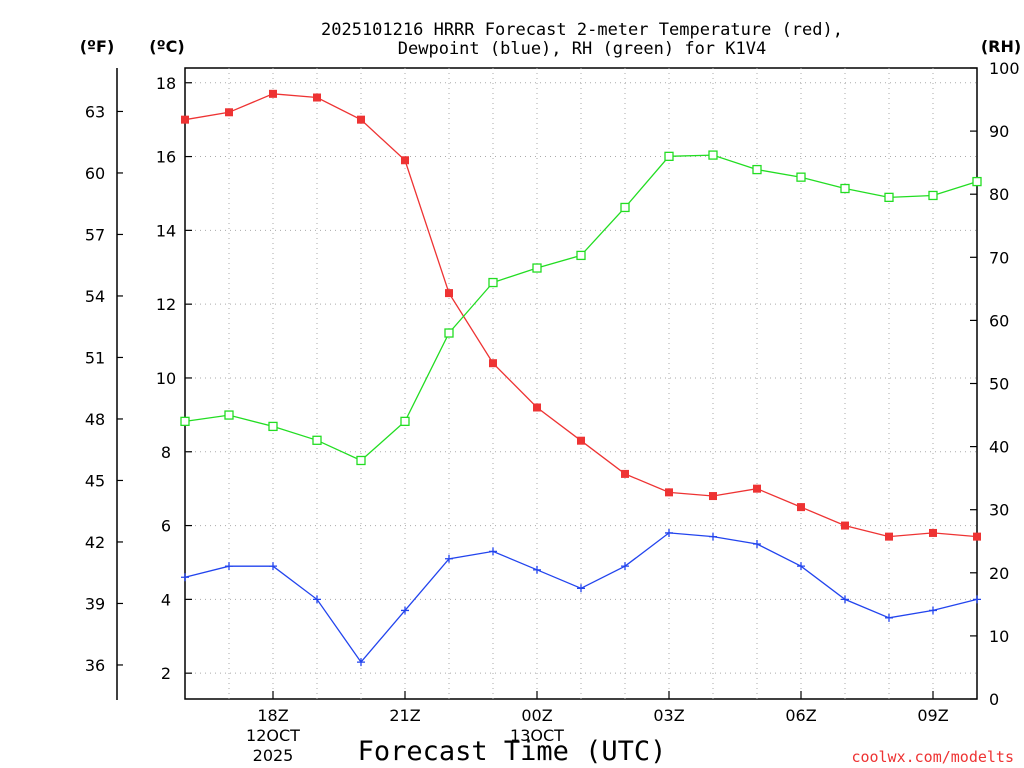 Image resolution: width=1024 pixels, height=768 pixels. What do you see at coordinates (95, 603) in the screenshot?
I see `fahrenheit-tick-label: 39` at bounding box center [95, 603].